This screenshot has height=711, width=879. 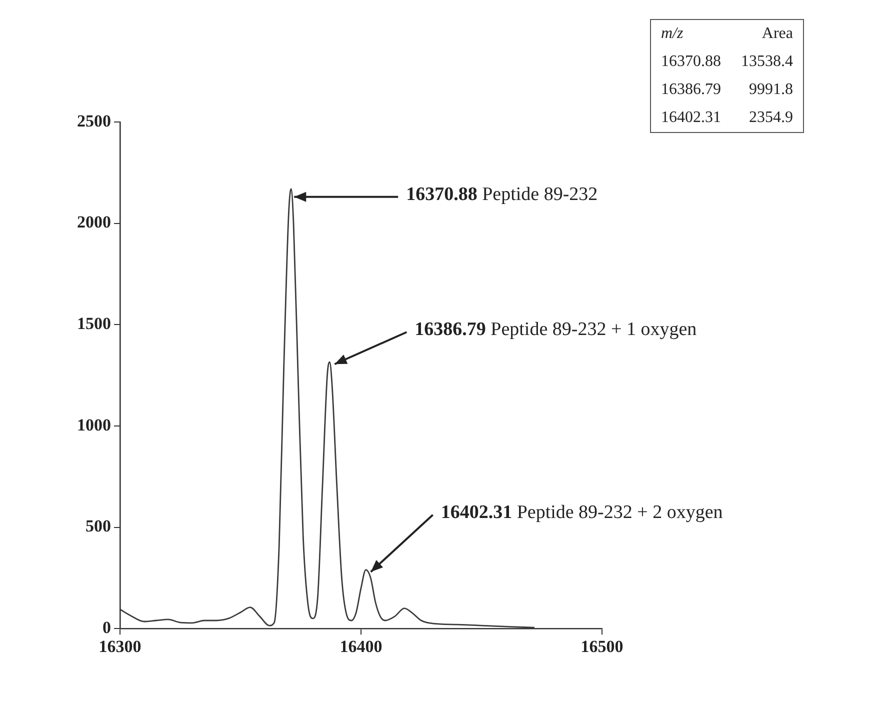 What do you see at coordinates (120, 646) in the screenshot?
I see `x-tick-label: 16300` at bounding box center [120, 646].